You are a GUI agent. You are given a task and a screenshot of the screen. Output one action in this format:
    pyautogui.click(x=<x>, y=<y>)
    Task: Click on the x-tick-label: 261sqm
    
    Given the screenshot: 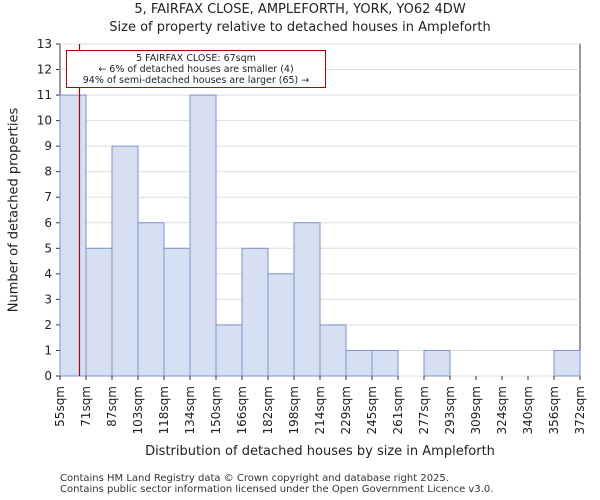 What is the action you would take?
    pyautogui.click(x=398, y=410)
    